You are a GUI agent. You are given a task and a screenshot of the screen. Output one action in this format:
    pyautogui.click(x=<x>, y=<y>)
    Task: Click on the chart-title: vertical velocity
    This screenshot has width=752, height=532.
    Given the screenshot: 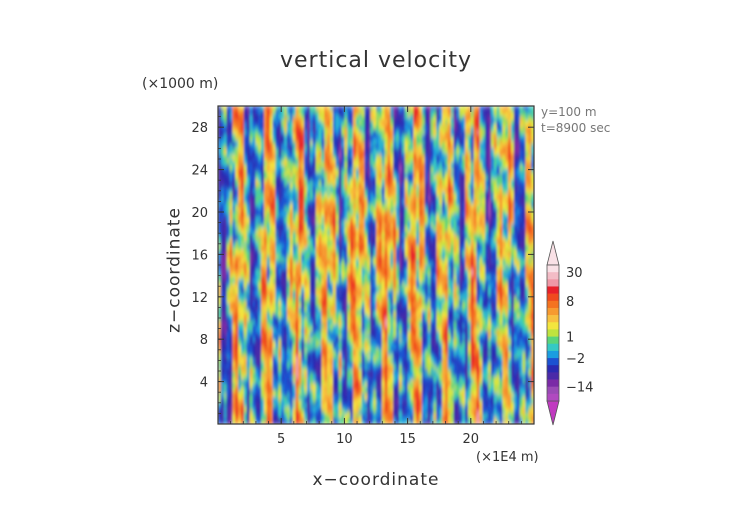 What is the action you would take?
    pyautogui.click(x=375, y=60)
    